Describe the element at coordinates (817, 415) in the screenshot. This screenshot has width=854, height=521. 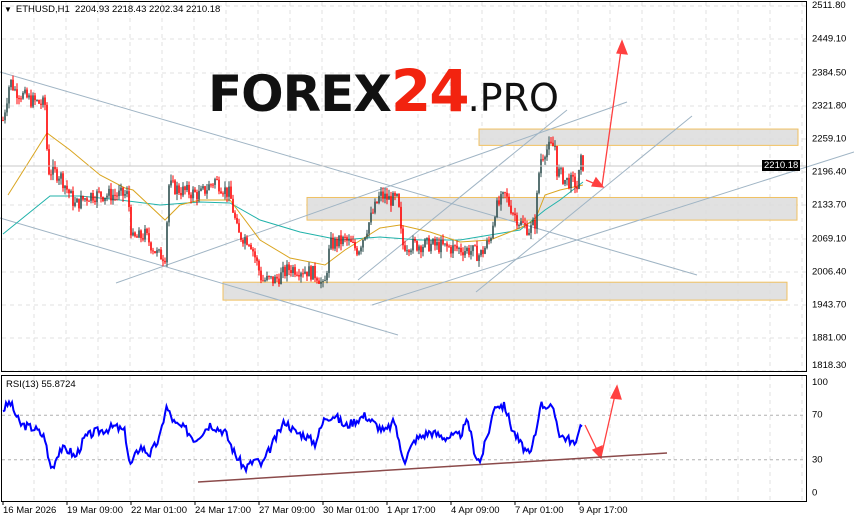
I see `rsi-tick-label: 70` at that location.